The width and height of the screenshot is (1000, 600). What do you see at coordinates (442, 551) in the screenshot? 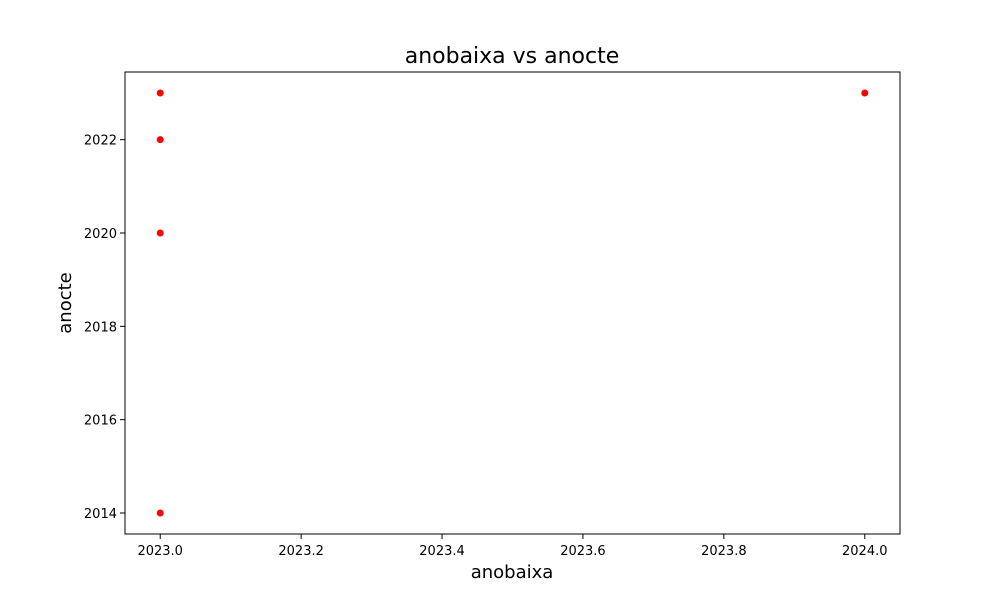
I see `x-tick-label: 2023.4` at bounding box center [442, 551].